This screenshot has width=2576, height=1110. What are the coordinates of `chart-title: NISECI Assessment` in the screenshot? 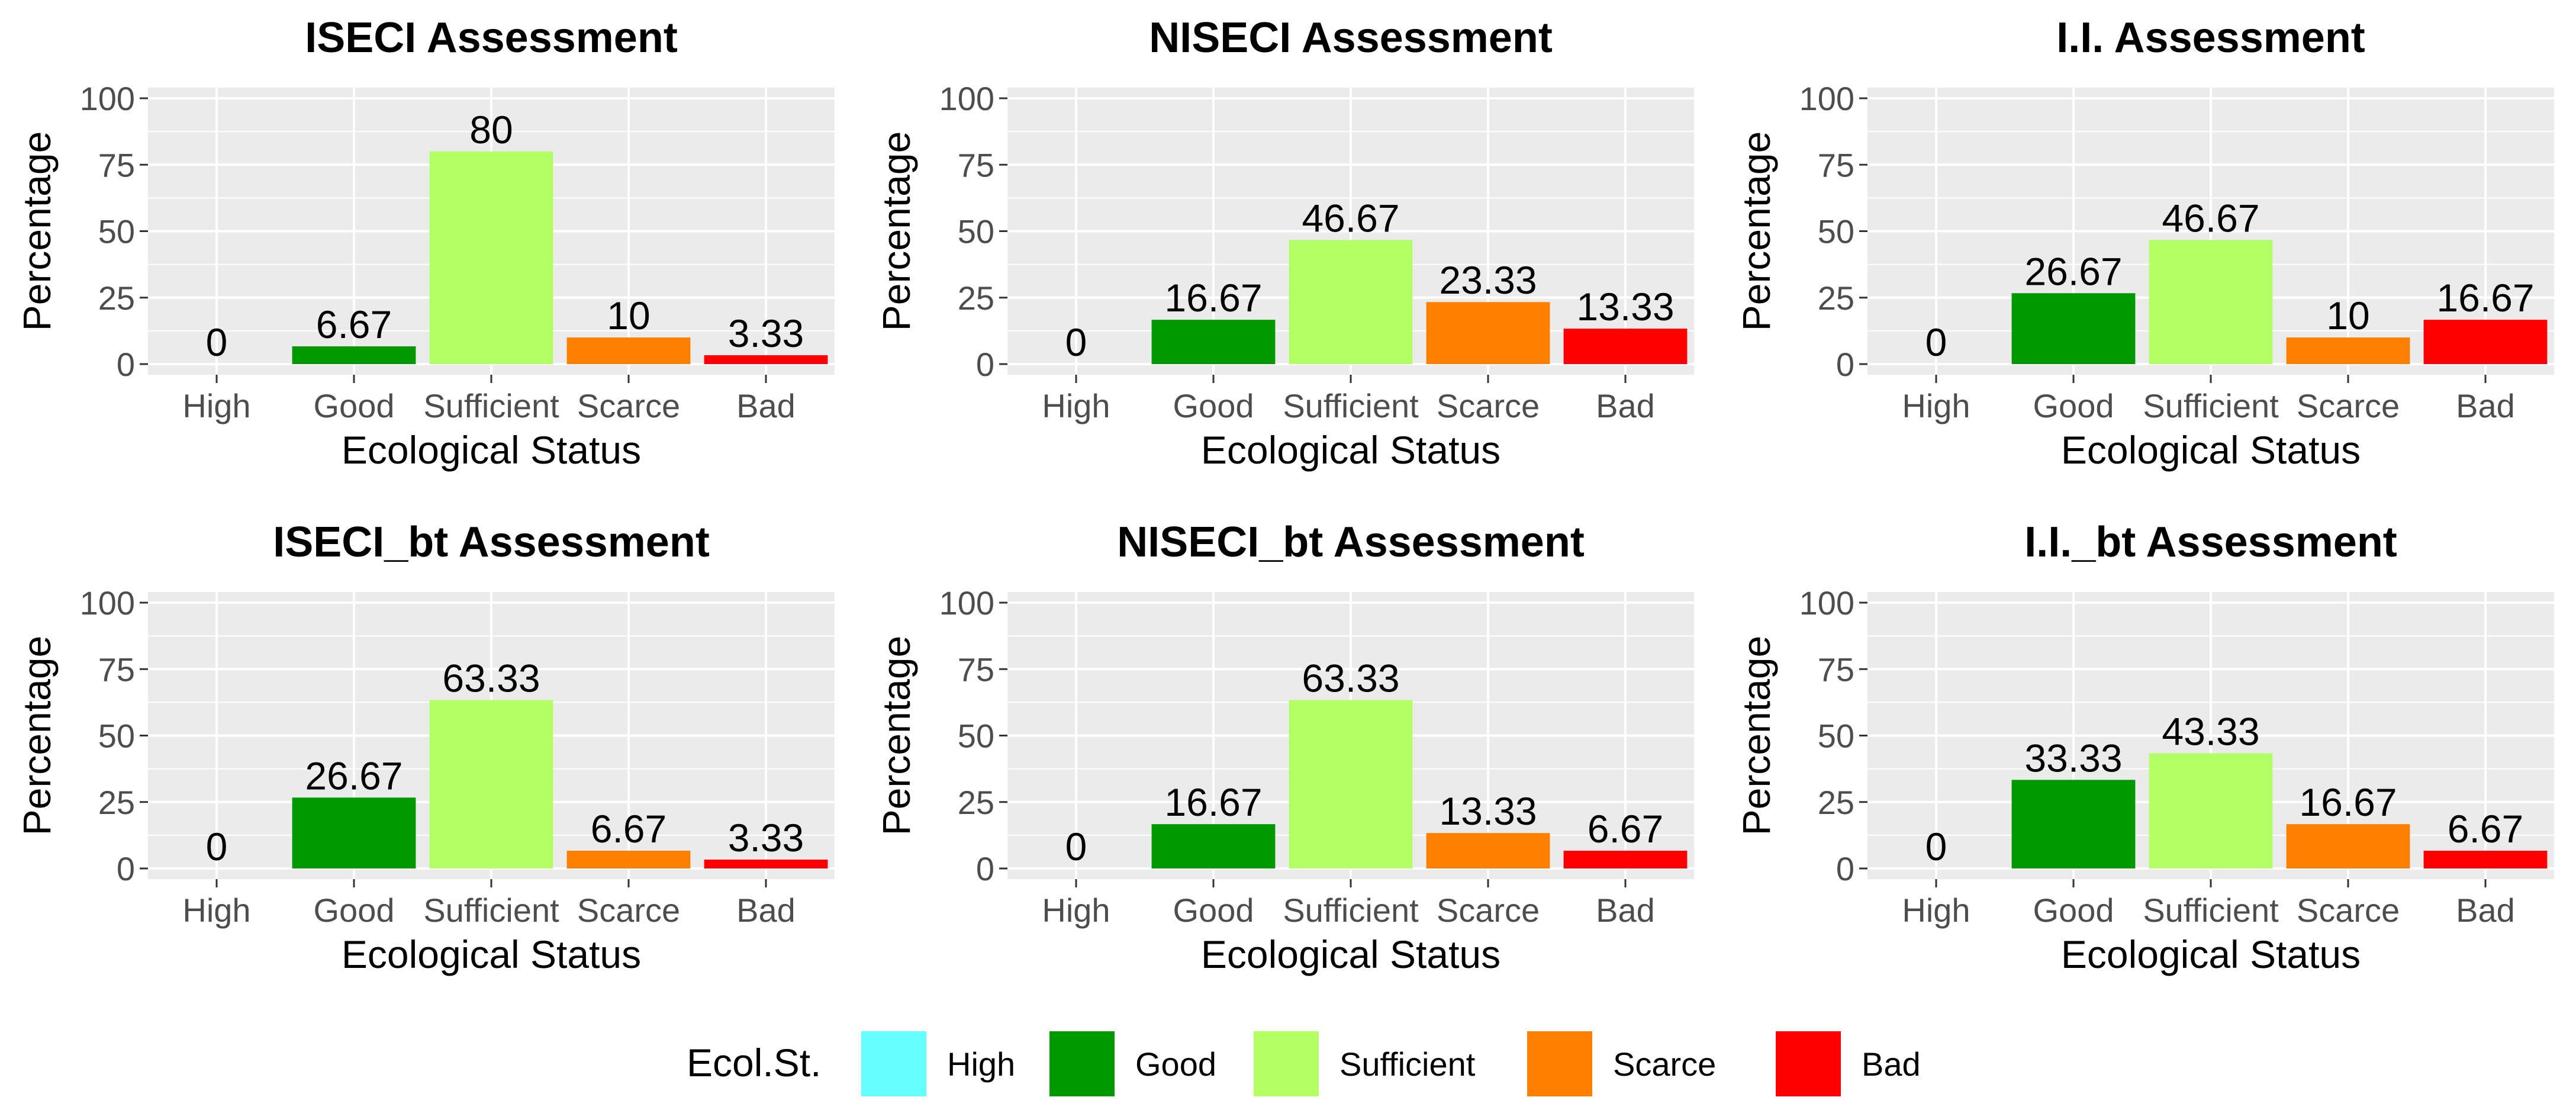 It's located at (1351, 38).